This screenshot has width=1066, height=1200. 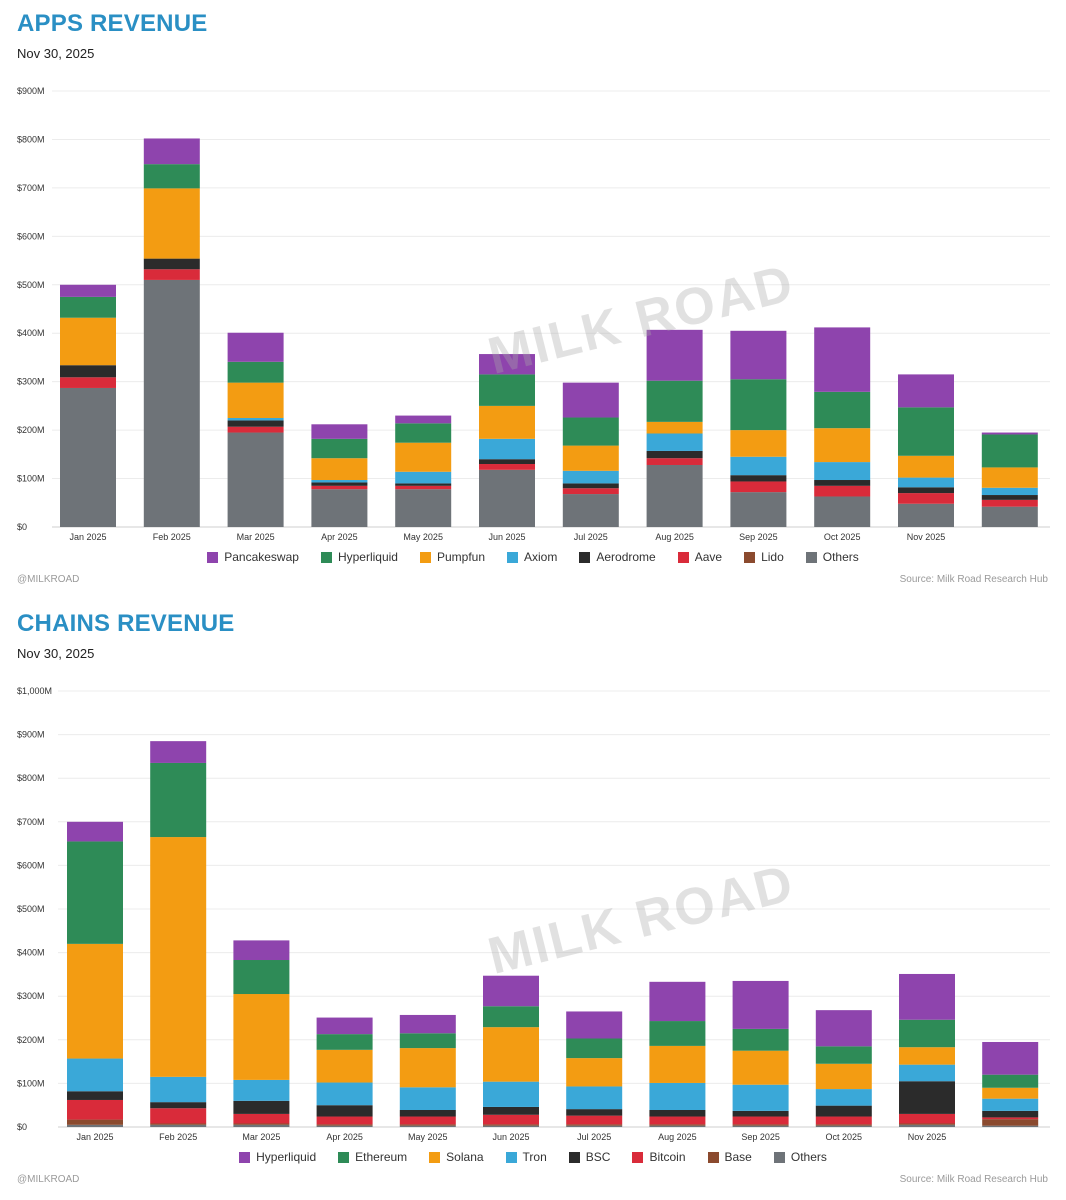 What do you see at coordinates (926, 537) in the screenshot?
I see `x-tick-label: Nov 2025` at bounding box center [926, 537].